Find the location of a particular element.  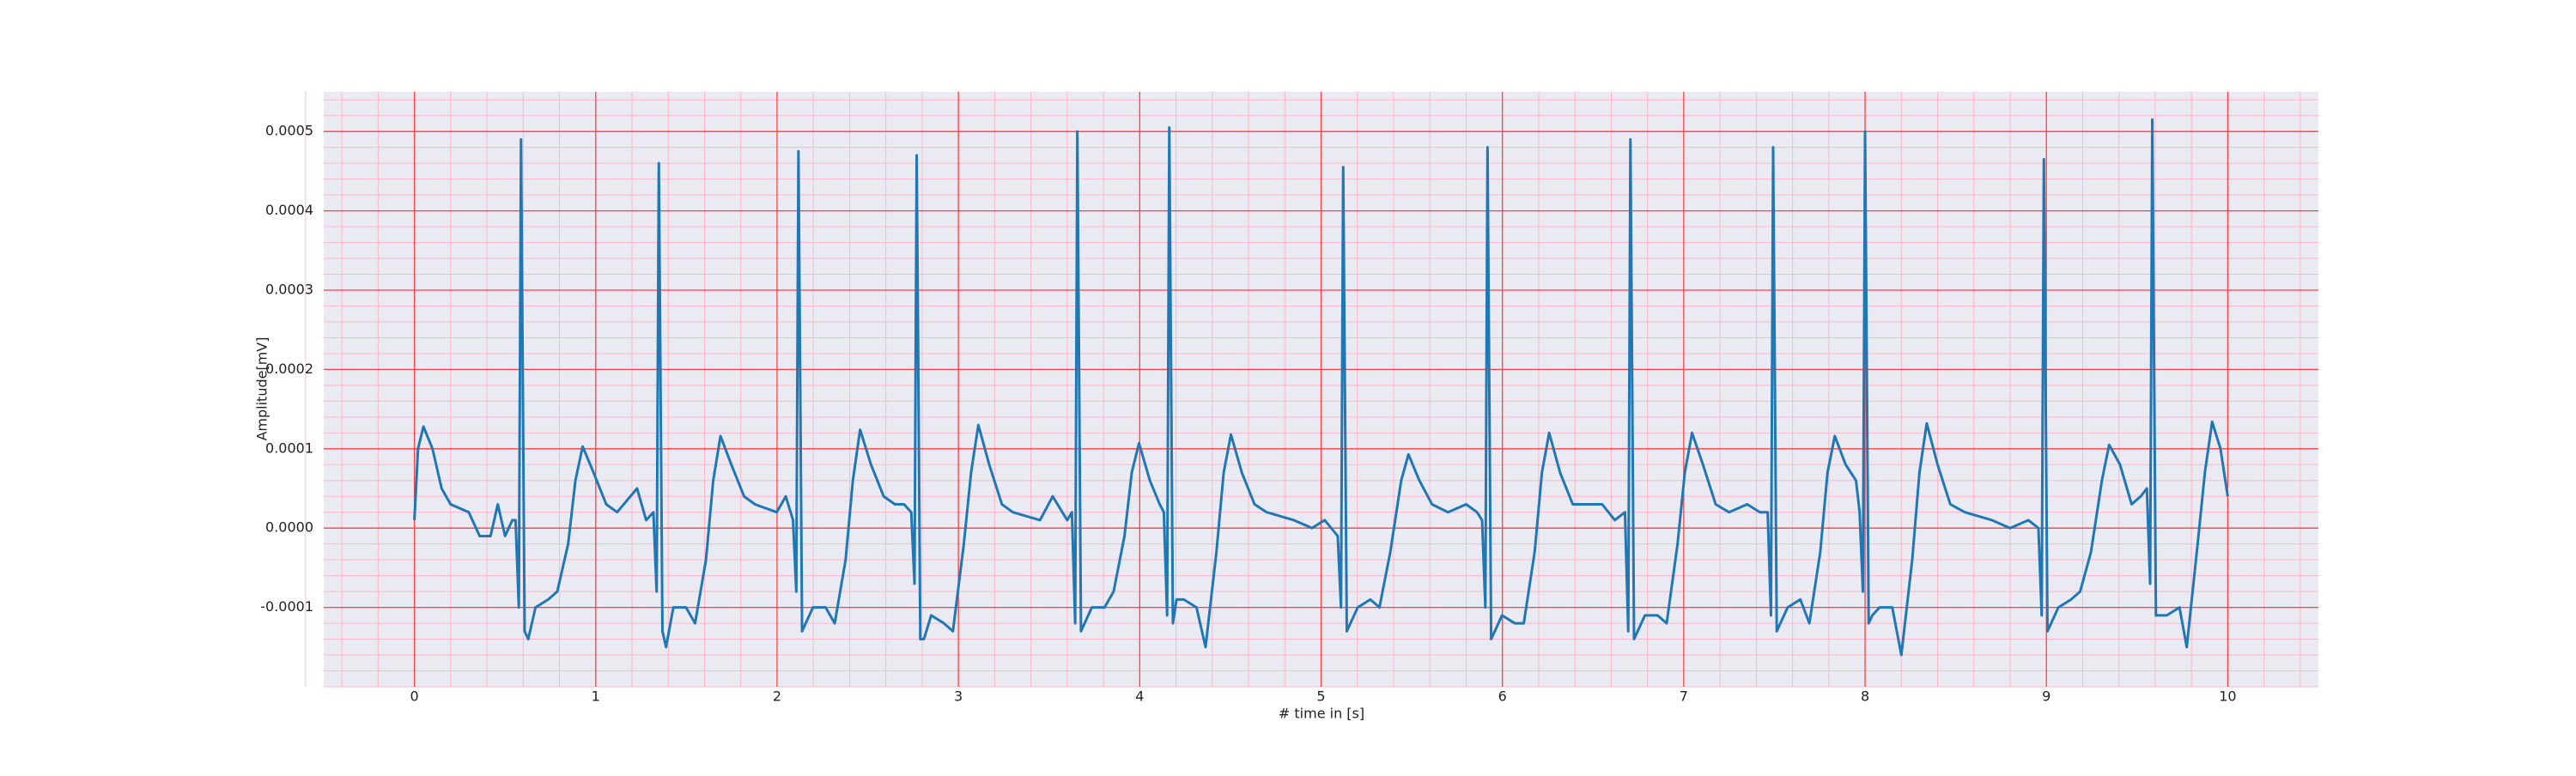

x-tick-label: 3 is located at coordinates (958, 697).